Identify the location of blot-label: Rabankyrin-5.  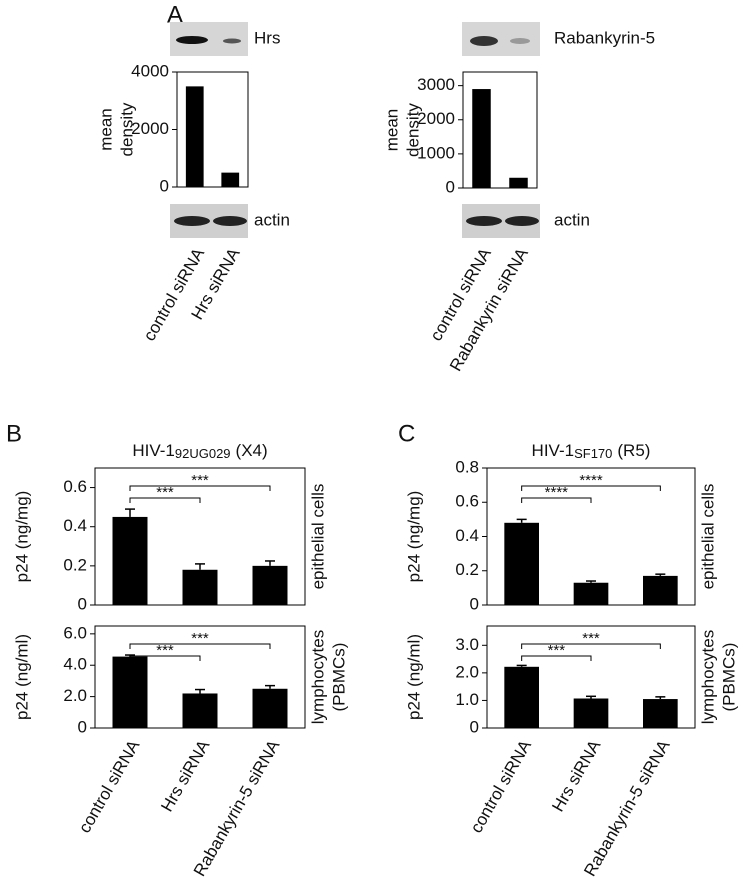
(604, 37).